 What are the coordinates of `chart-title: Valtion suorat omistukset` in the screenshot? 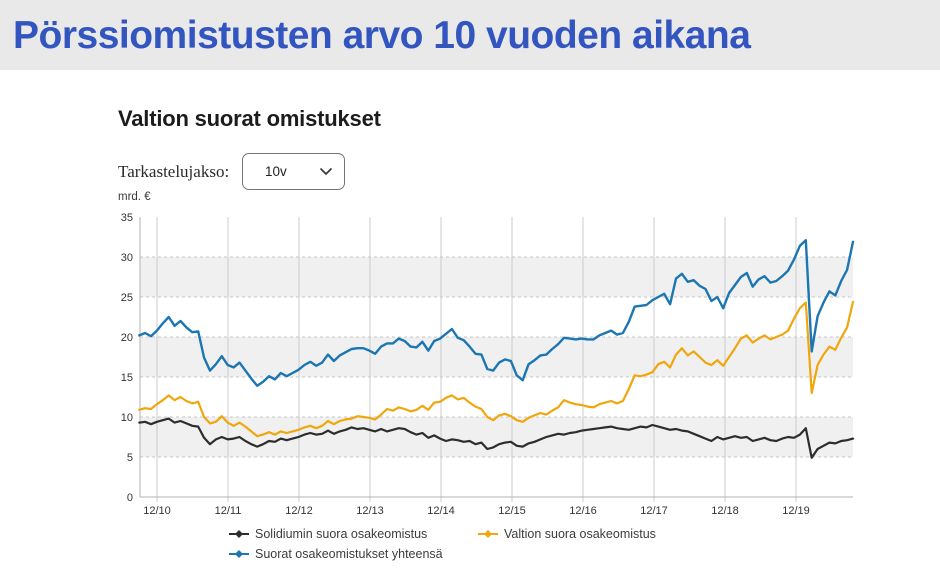 It's located at (249, 118).